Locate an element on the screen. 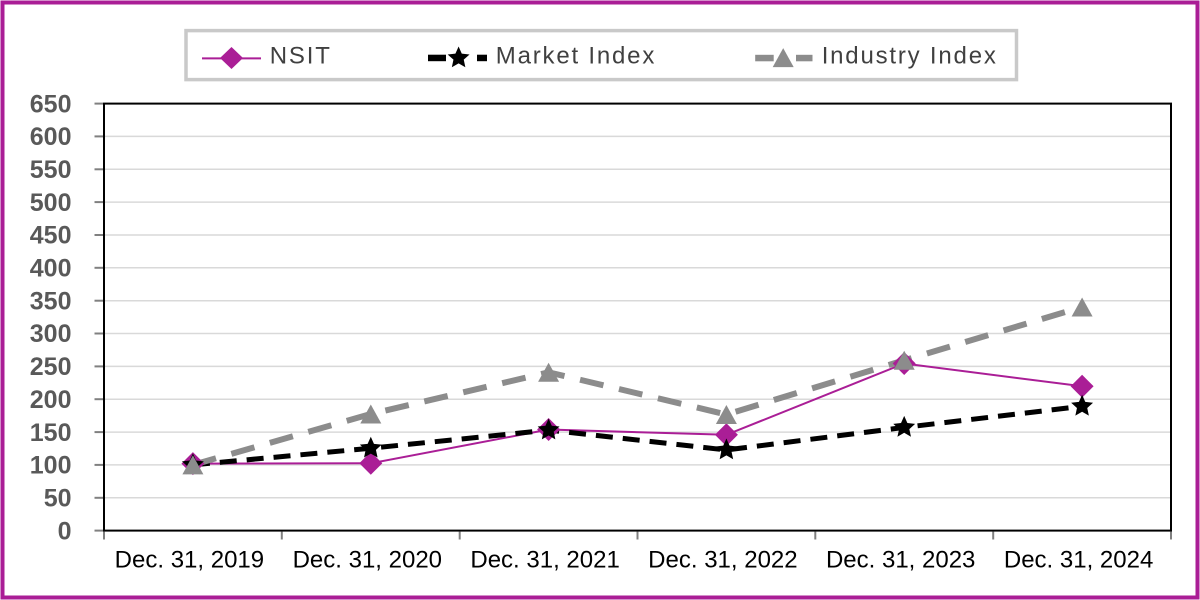 Image resolution: width=1200 pixels, height=600 pixels. svg-text: Dec. 31, 2019 is located at coordinates (189, 560).